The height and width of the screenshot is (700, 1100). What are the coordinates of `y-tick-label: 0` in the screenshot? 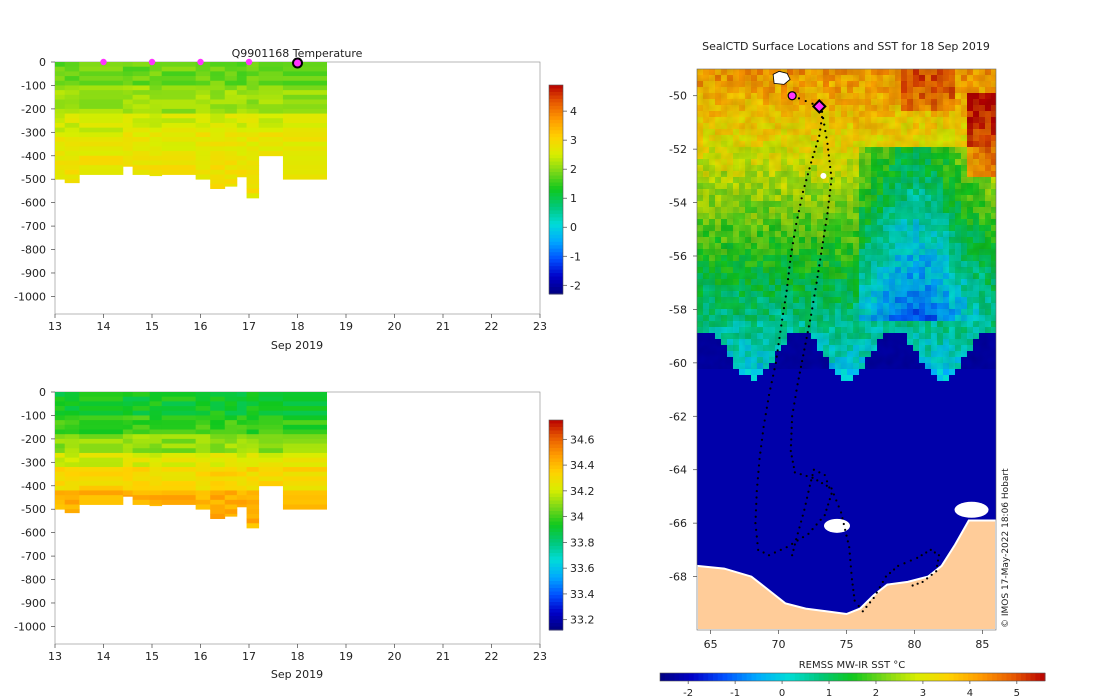 It's located at (42, 62).